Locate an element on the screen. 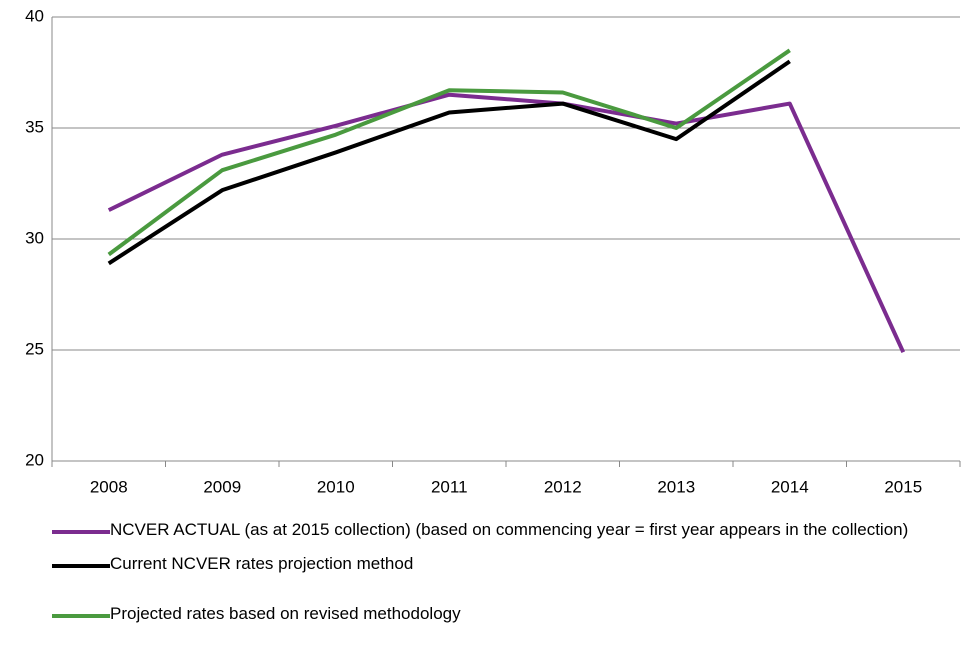 This screenshot has width=962, height=655. x-tick-label: 2014 is located at coordinates (790, 486).